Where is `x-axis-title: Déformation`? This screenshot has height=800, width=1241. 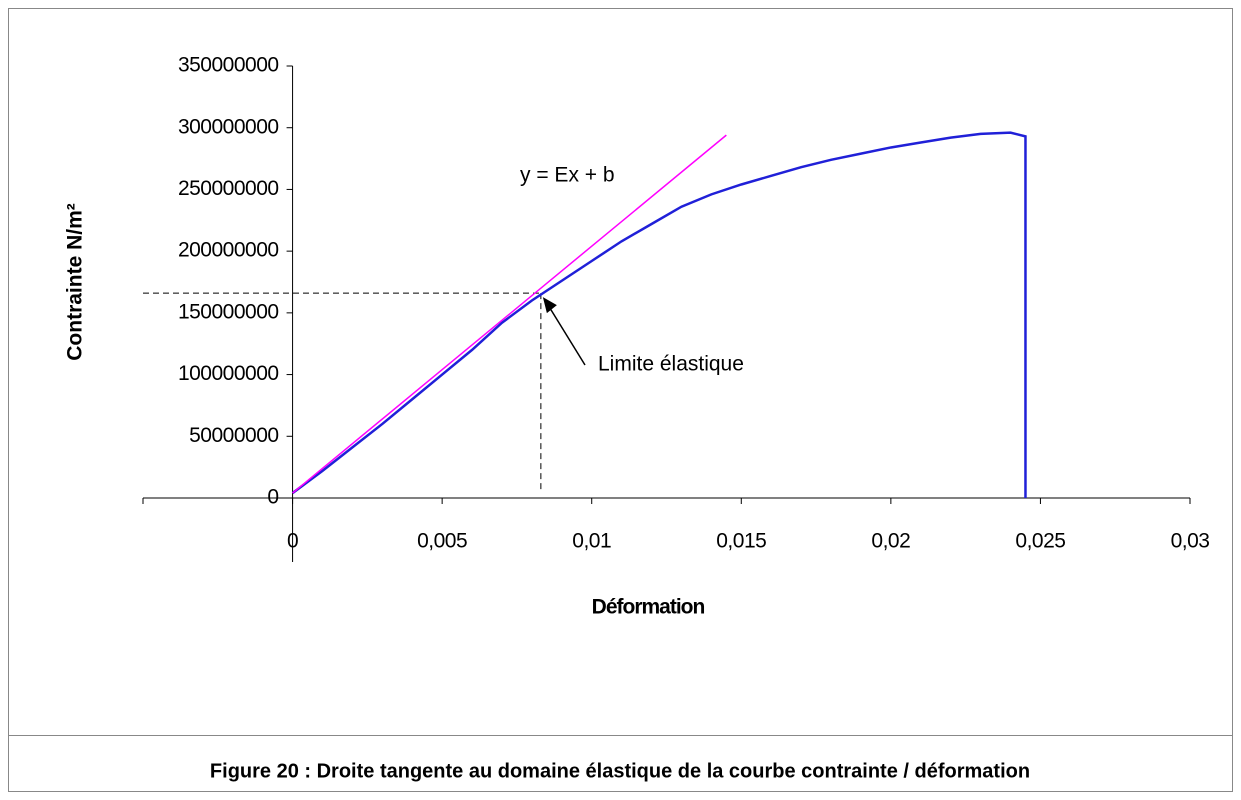
x-axis-title: Déformation is located at coordinates (648, 607).